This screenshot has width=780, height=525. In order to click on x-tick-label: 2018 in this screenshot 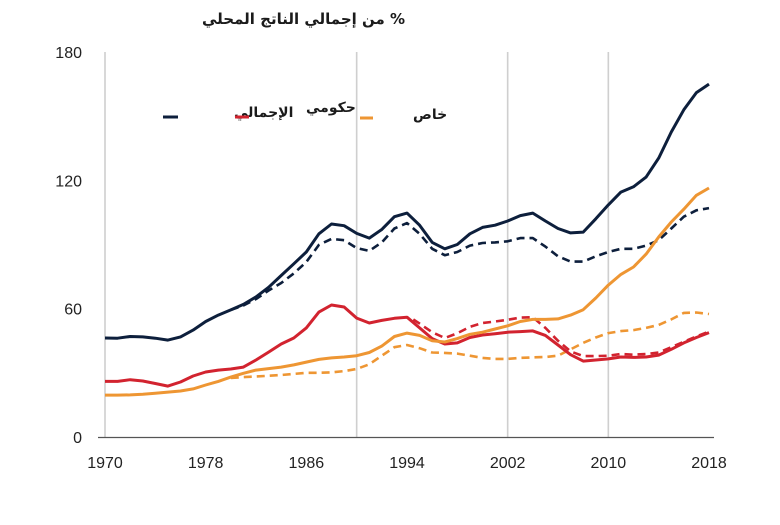, I will do `click(709, 463)`.